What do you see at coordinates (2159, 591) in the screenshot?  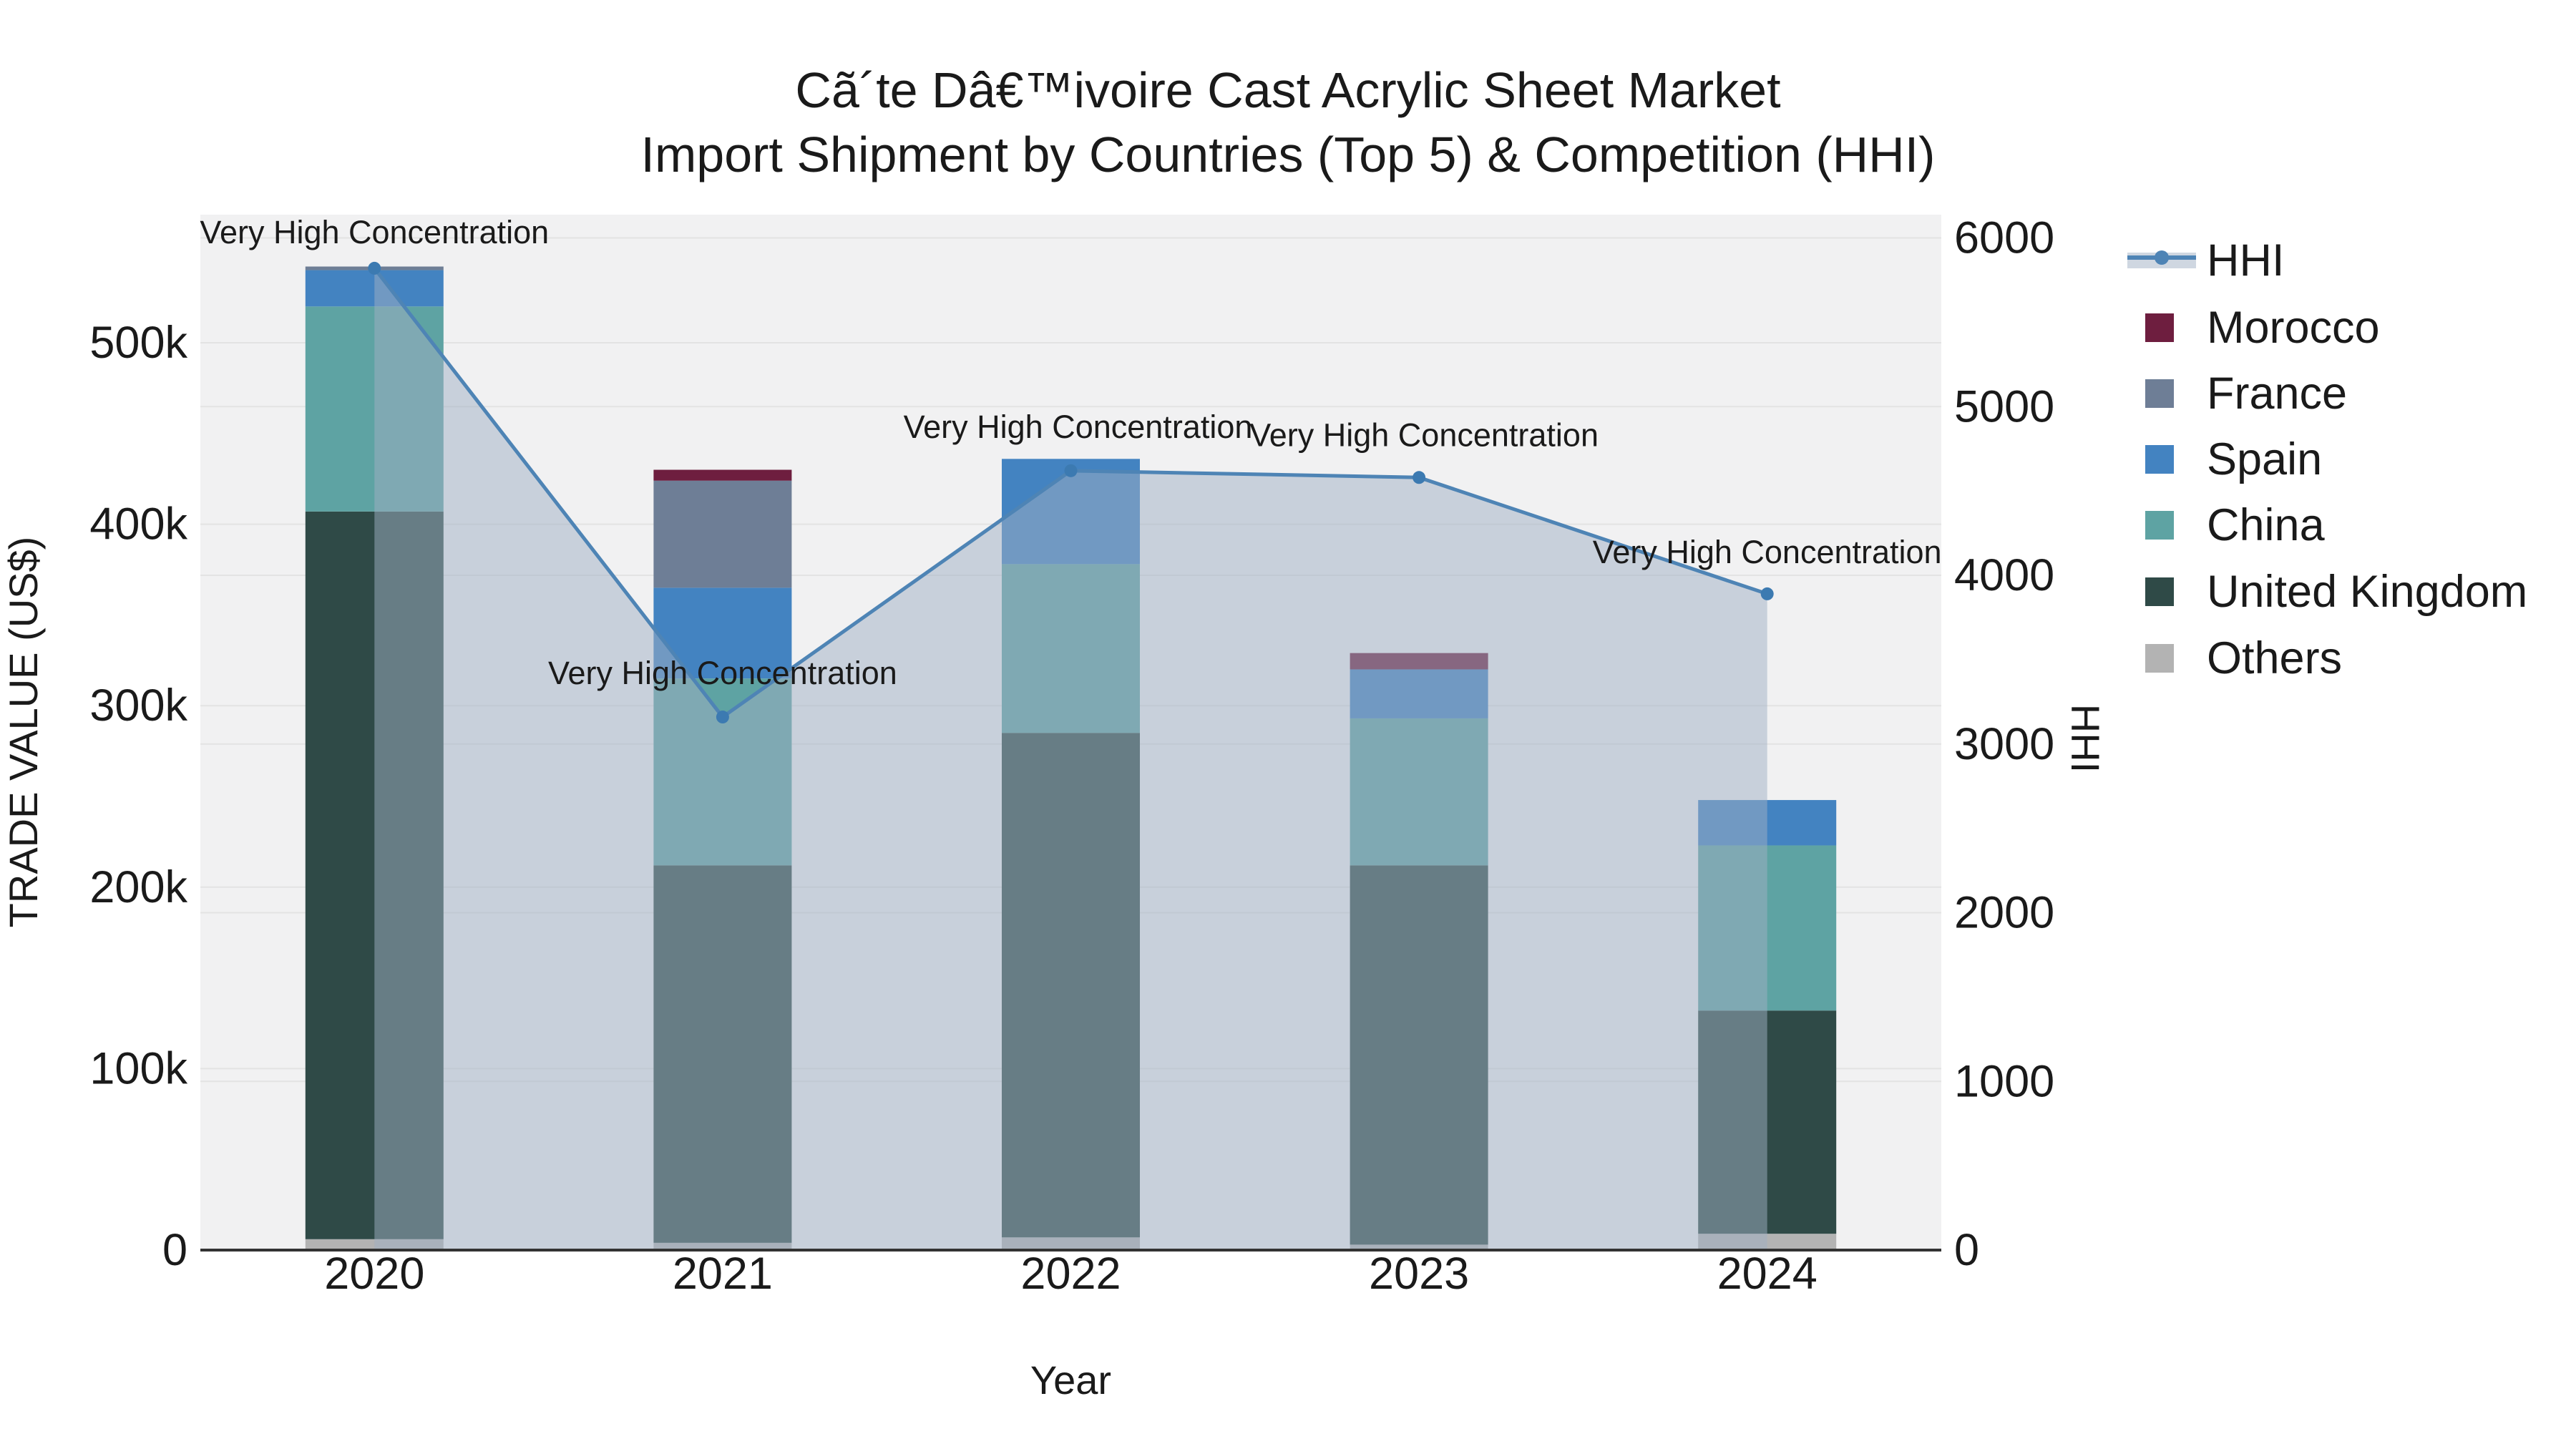 I see `legend-swatch-united-kingdom` at bounding box center [2159, 591].